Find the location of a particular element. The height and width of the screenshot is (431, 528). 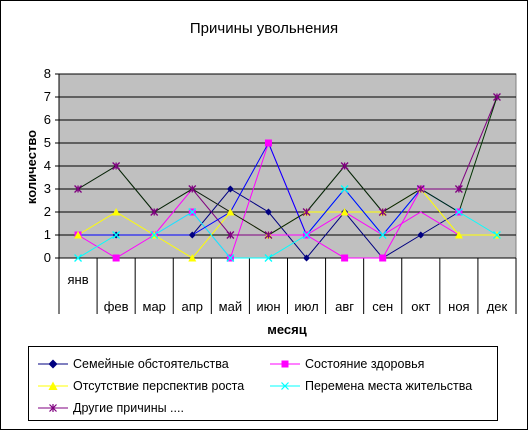

legend-label-series-1: Семейные обстоятельства is located at coordinates (151, 364).